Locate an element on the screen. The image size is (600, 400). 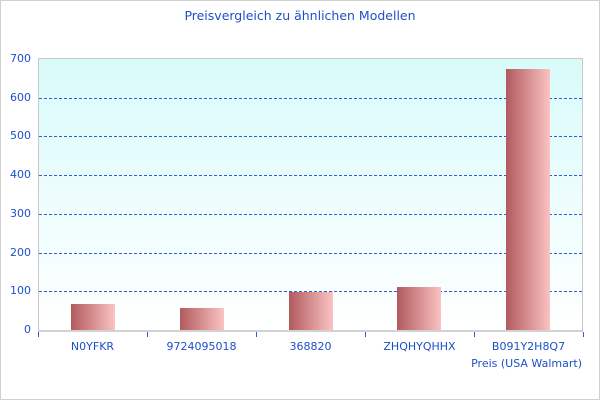
y-tick-label-400: 400 is located at coordinates (20, 175).